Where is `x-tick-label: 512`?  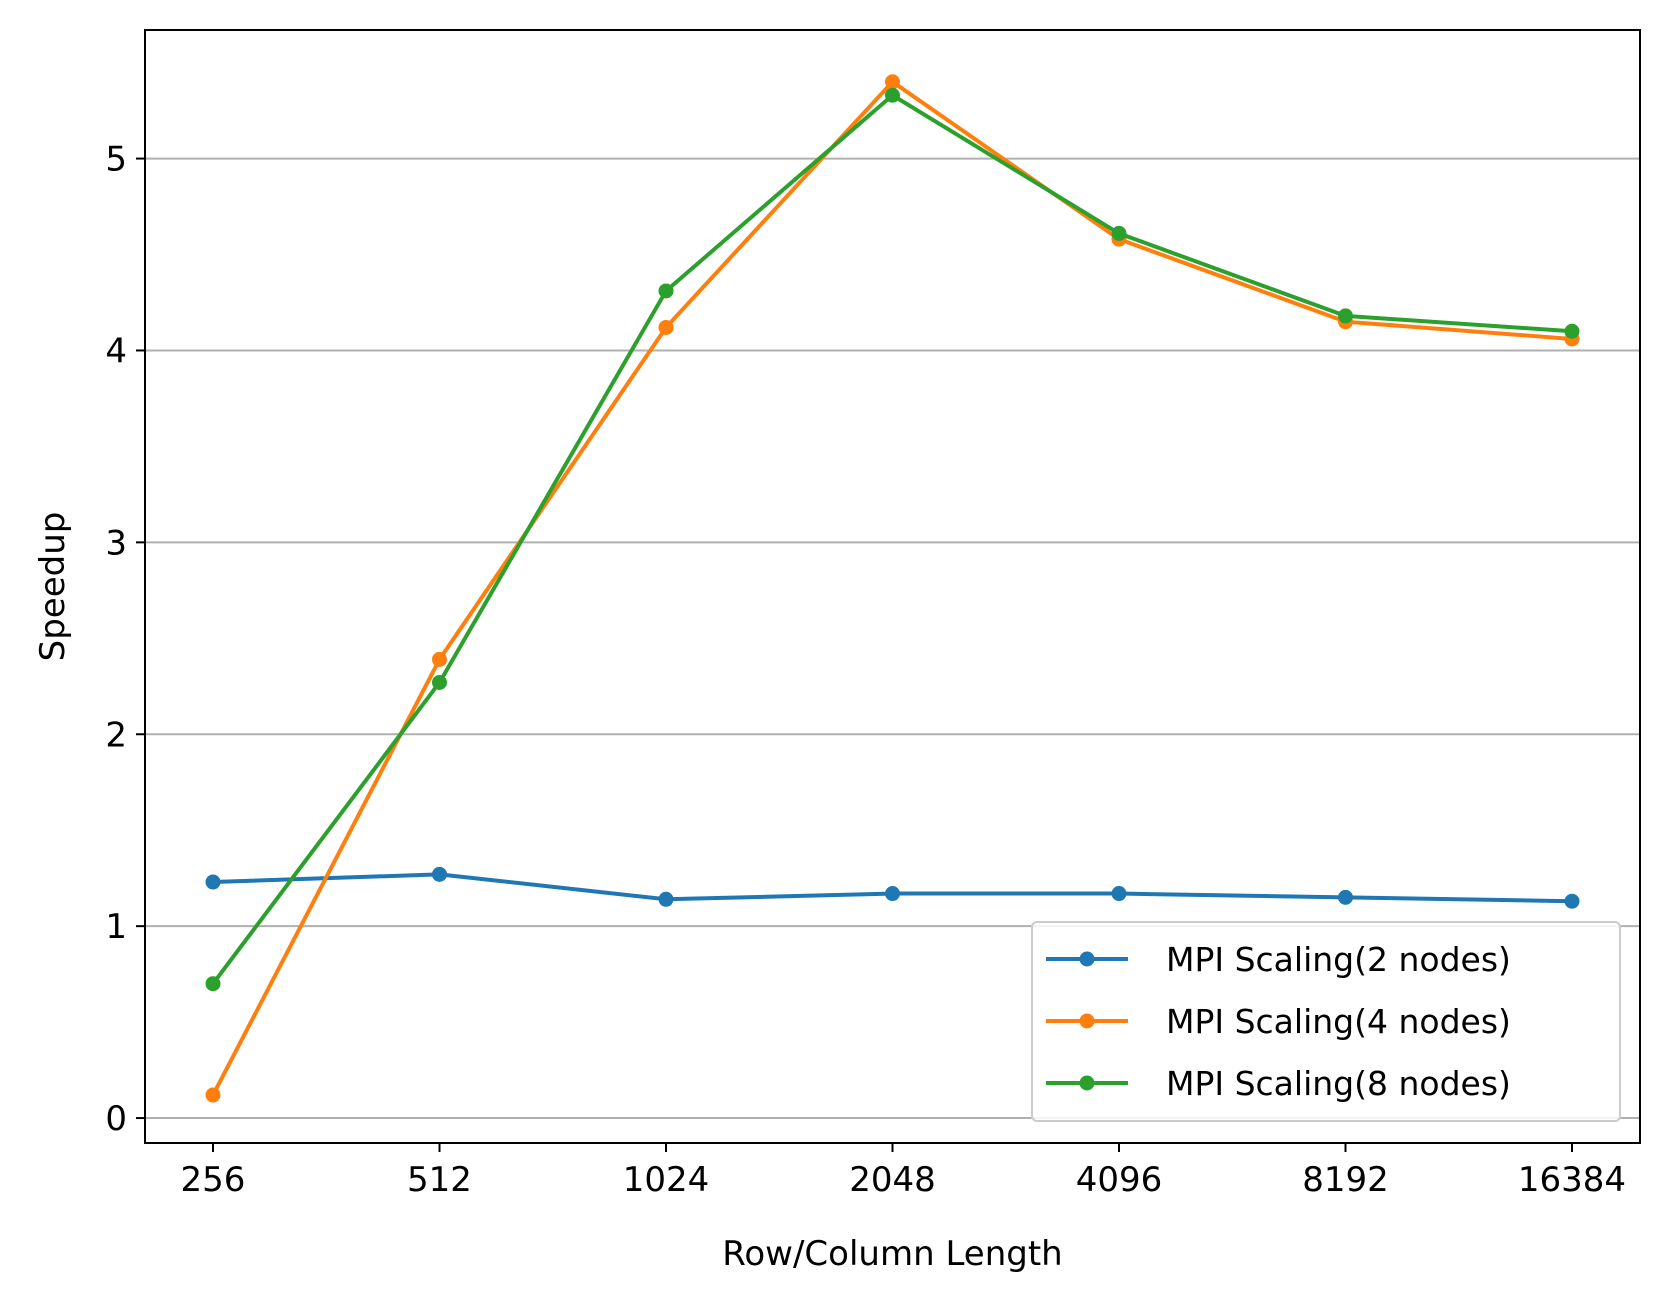 x-tick-label: 512 is located at coordinates (439, 1180).